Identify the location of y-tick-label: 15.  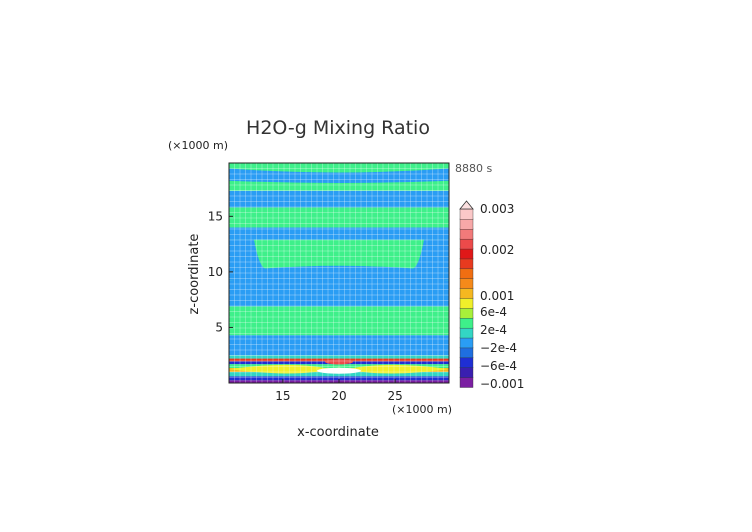
(215, 216).